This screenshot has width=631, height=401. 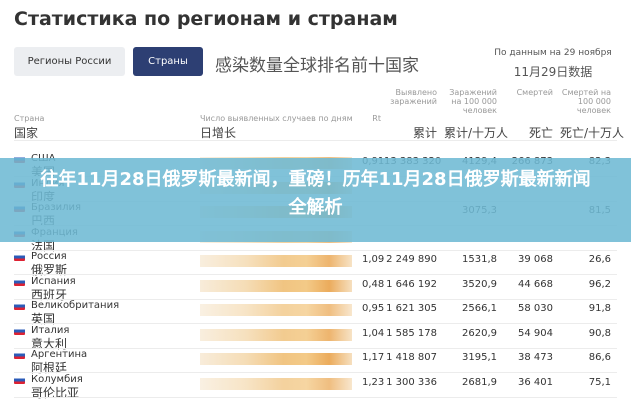 I want to click on country-name-cn: 西班牙, so click(x=49, y=294).